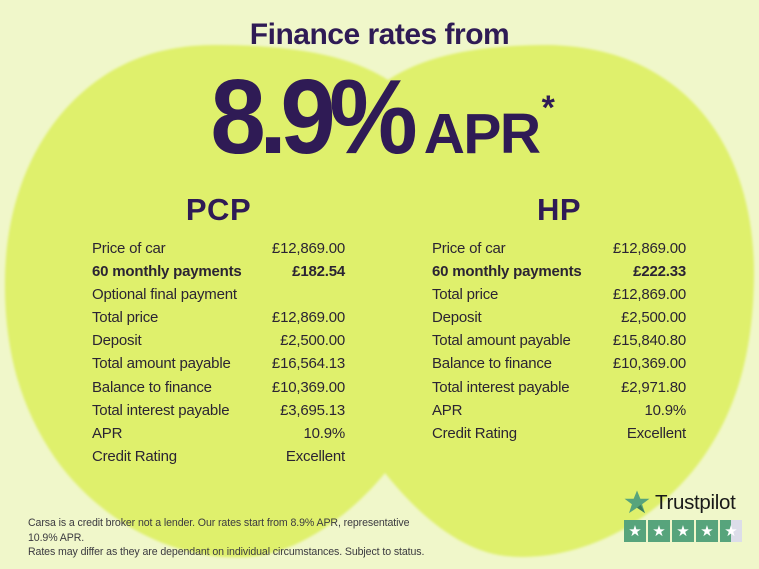 The width and height of the screenshot is (759, 569). Describe the element at coordinates (659, 272) in the screenshot. I see `row-value: £222.33` at that location.